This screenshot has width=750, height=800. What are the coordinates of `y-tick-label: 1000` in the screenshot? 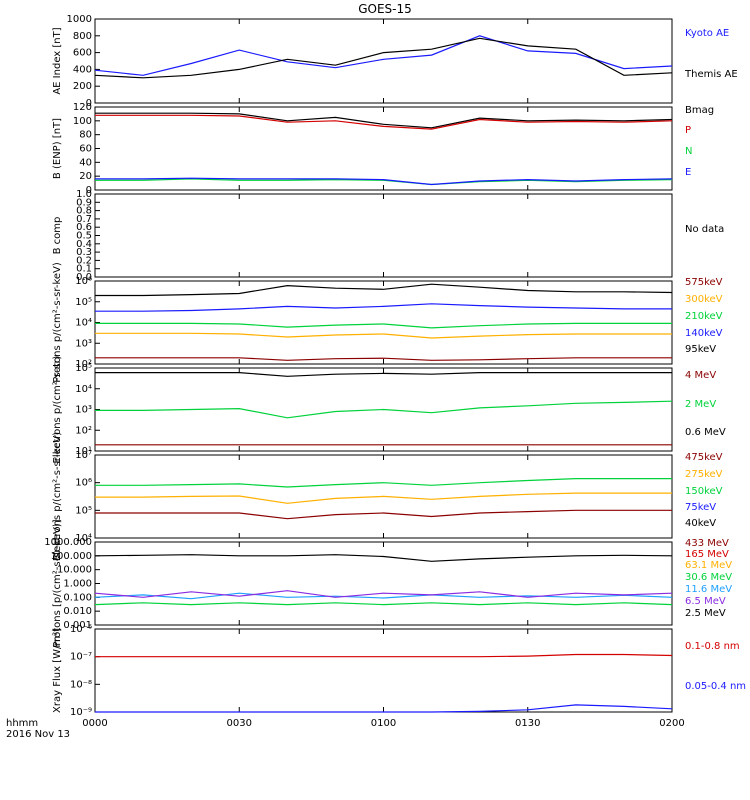 It's located at (79, 19).